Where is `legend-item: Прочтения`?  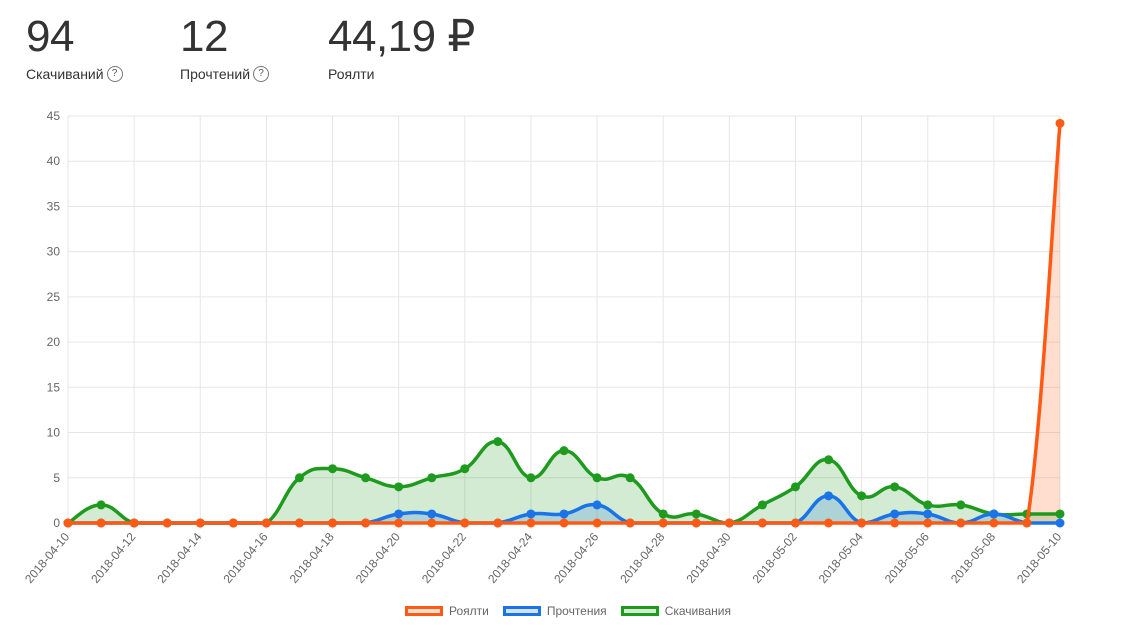
legend-item: Прочтения is located at coordinates (554, 611).